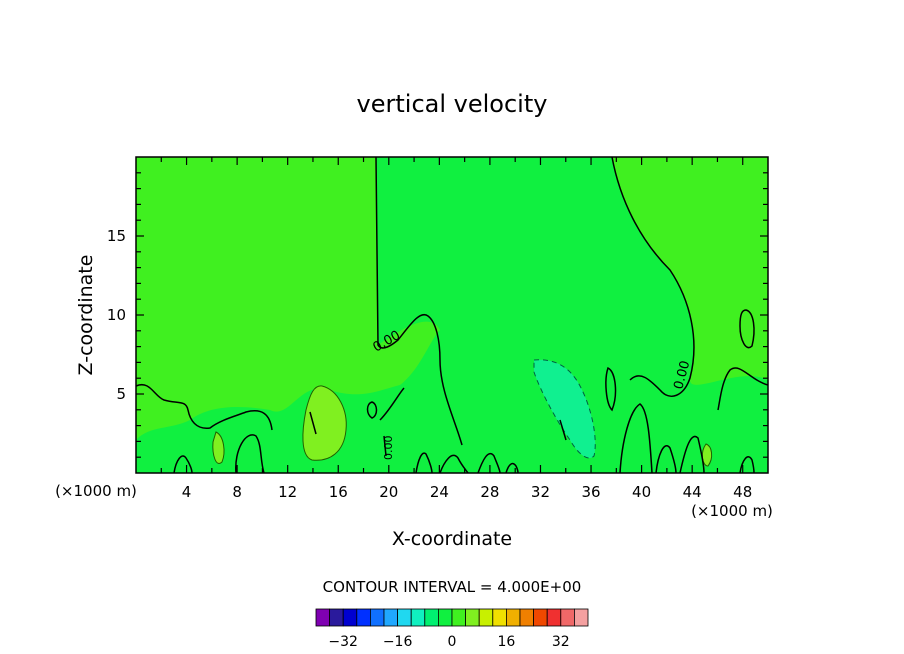 This screenshot has height=654, width=904. I want to click on x-tick-label: 44, so click(692, 492).